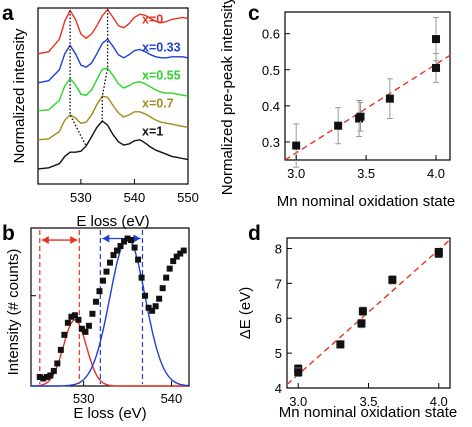 Image resolution: width=472 pixels, height=427 pixels. Describe the element at coordinates (113, 118) in the screenshot. I see `spectrum-line-x=0.7` at that location.